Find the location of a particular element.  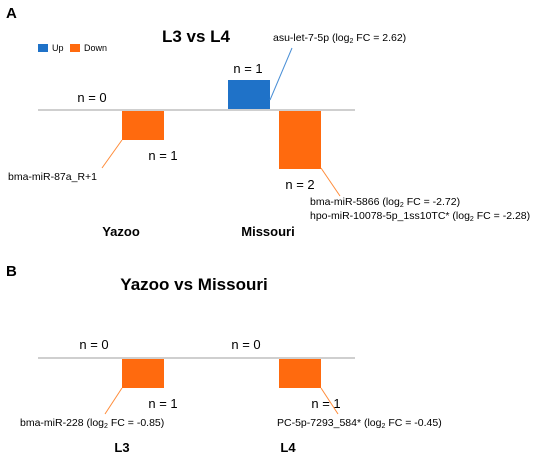

category-b-l3: L3 is located at coordinates (121, 447).